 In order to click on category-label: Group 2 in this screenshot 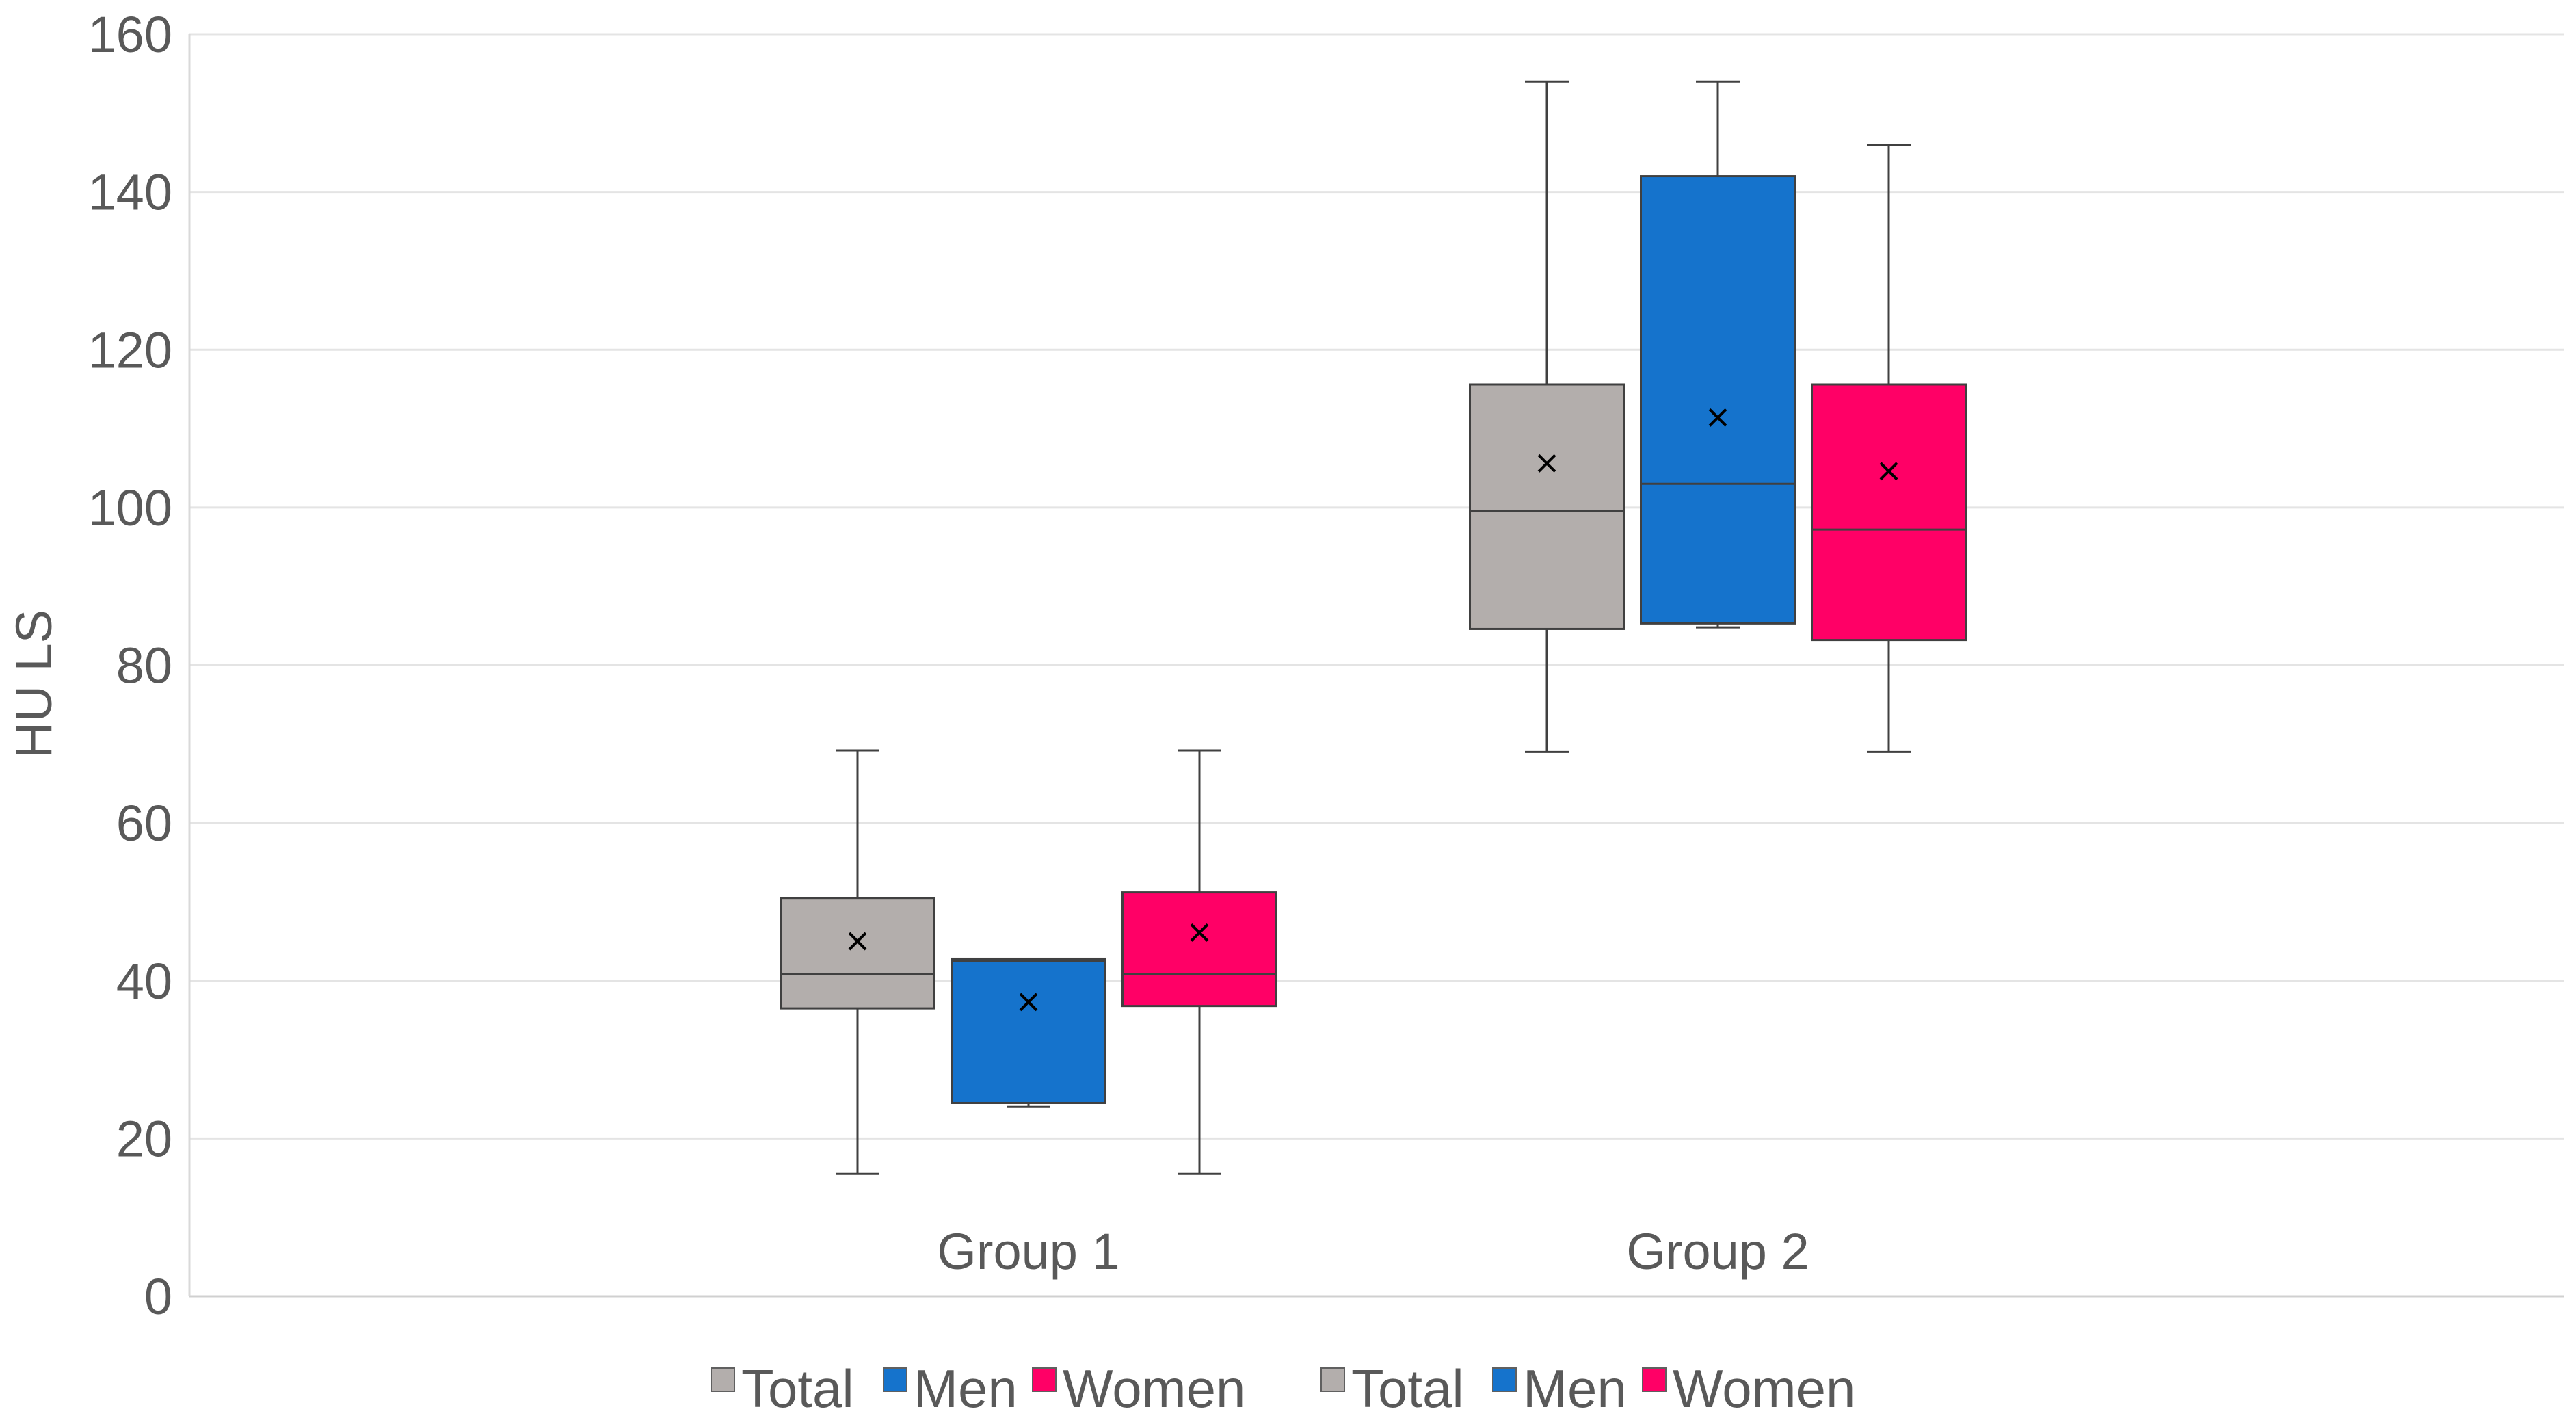, I will do `click(1717, 1251)`.